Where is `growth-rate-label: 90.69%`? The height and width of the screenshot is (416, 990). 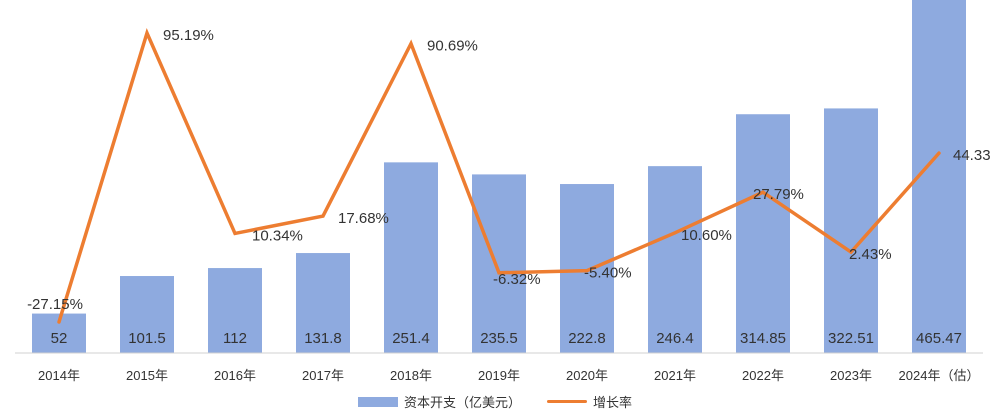 growth-rate-label: 90.69% is located at coordinates (452, 46).